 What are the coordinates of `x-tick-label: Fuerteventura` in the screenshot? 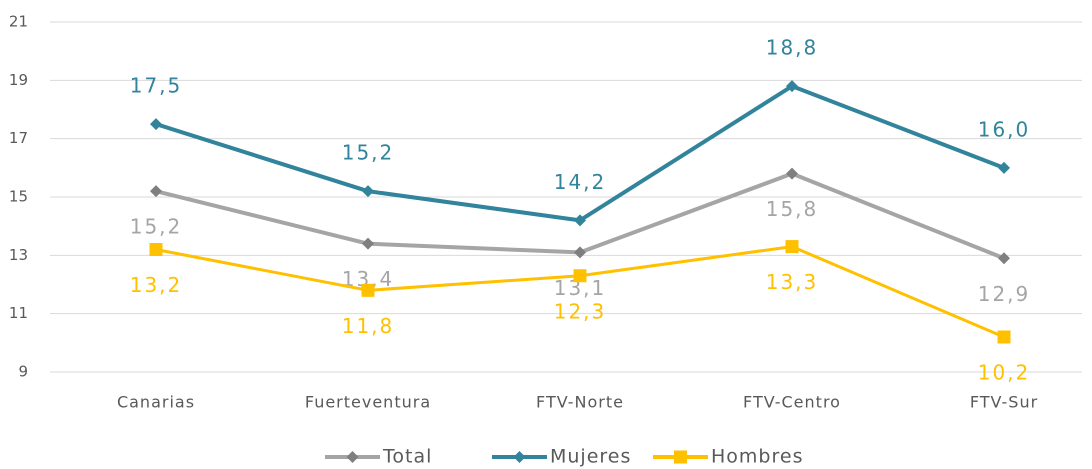 It's located at (368, 402).